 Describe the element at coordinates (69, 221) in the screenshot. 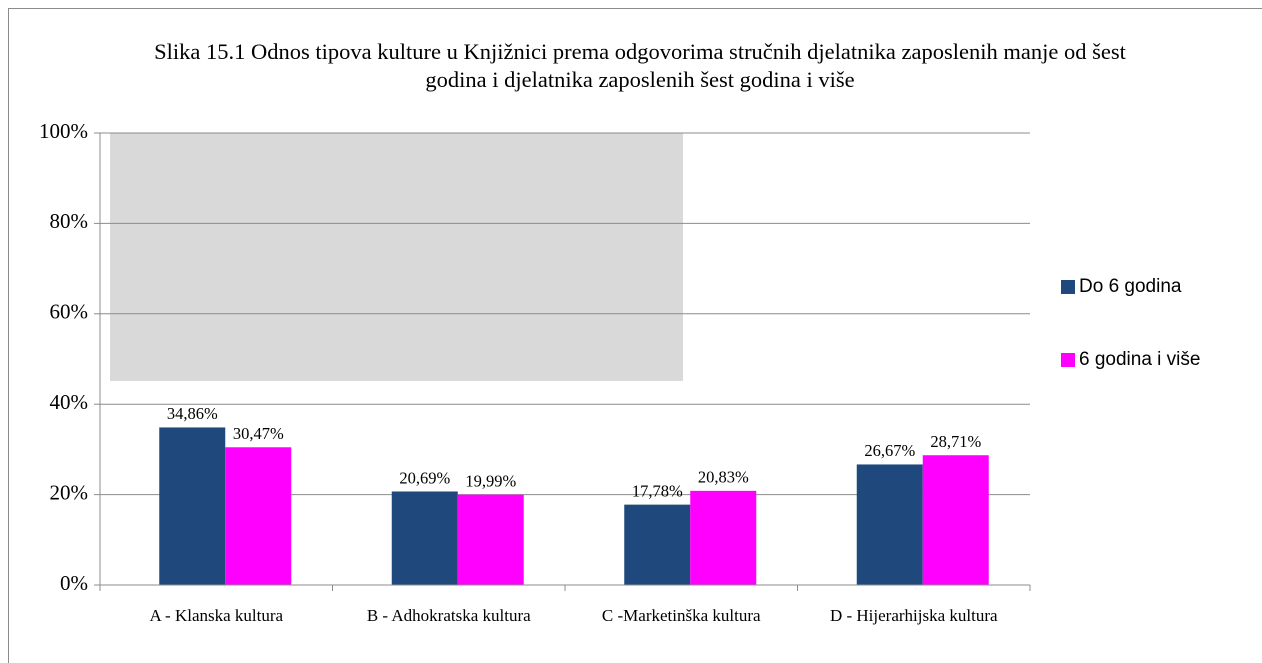

I see `y-tick-label: 80%` at that location.